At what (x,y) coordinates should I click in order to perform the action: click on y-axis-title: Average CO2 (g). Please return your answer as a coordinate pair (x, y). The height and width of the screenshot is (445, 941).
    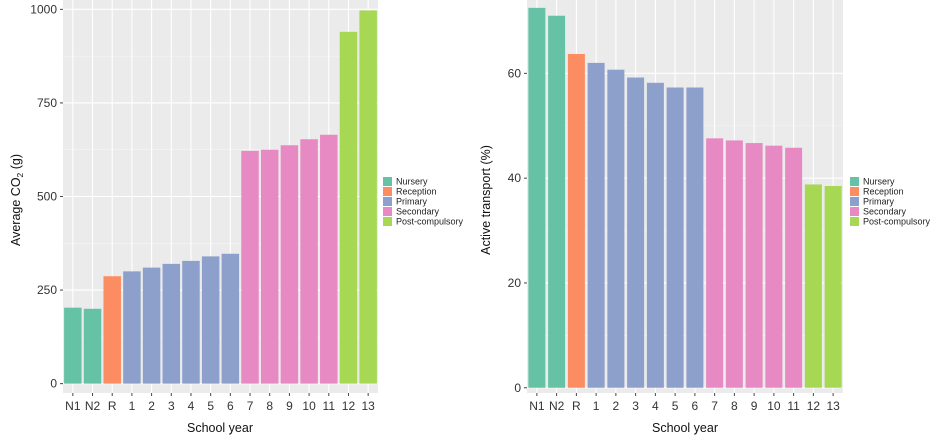
    Looking at the image, I should click on (17, 200).